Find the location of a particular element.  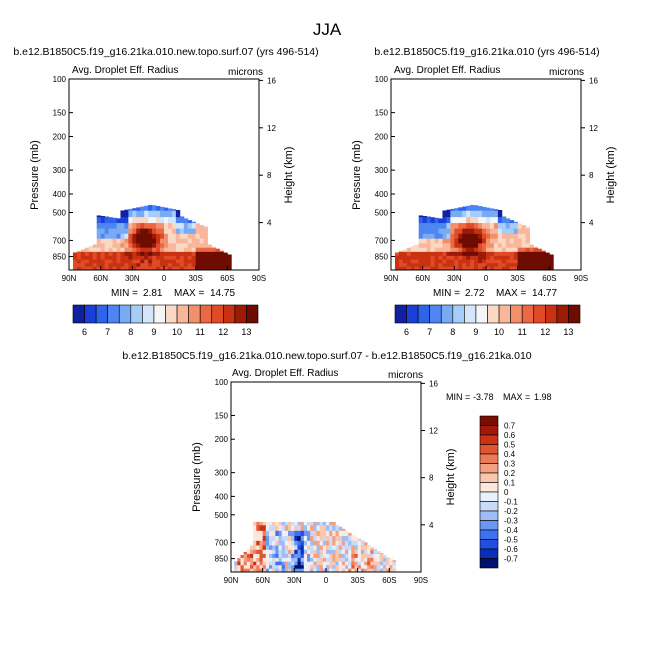

panel3-min-value: -3.78 is located at coordinates (483, 397).